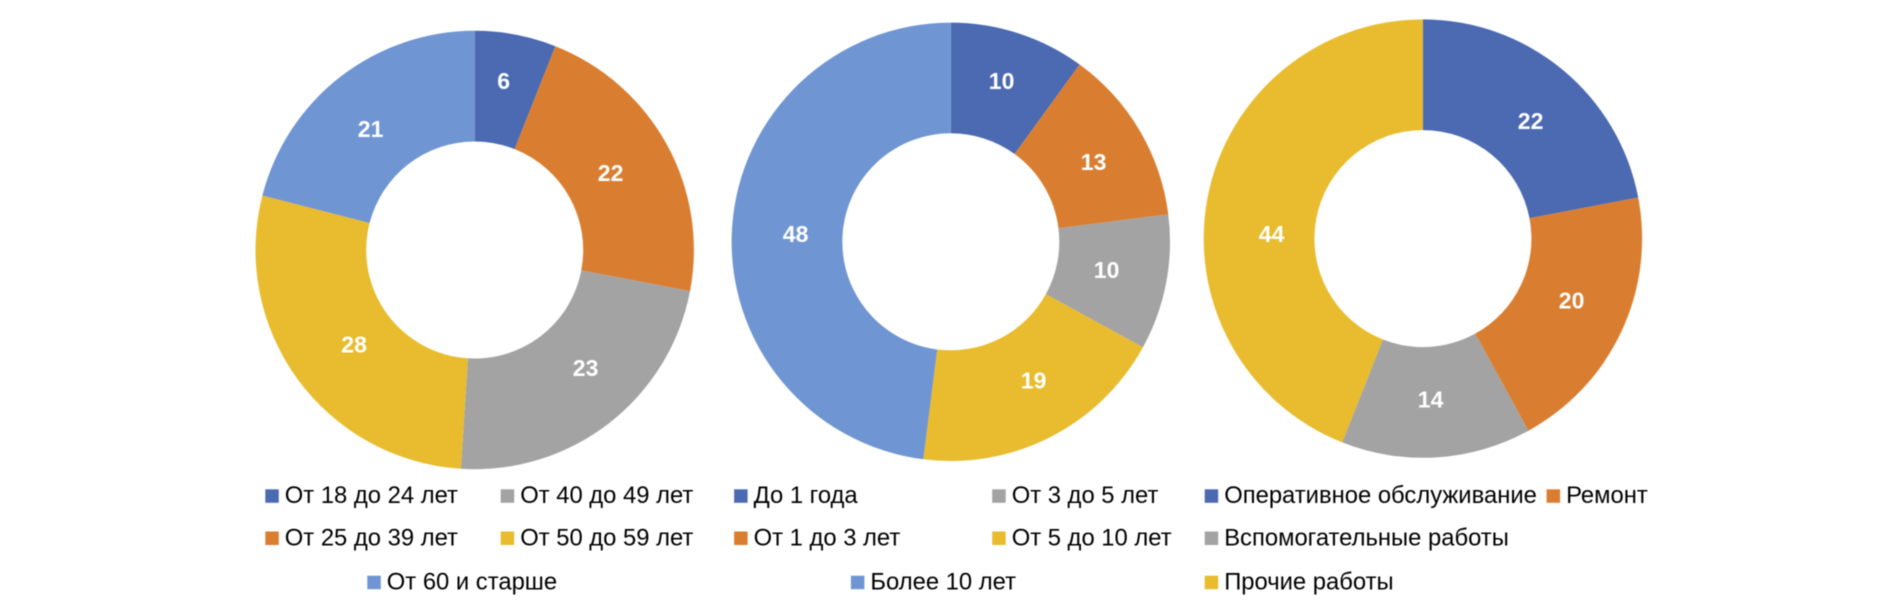 The height and width of the screenshot is (616, 1903). I want to click on svg-text: От 25 до 39 лет, so click(371, 537).